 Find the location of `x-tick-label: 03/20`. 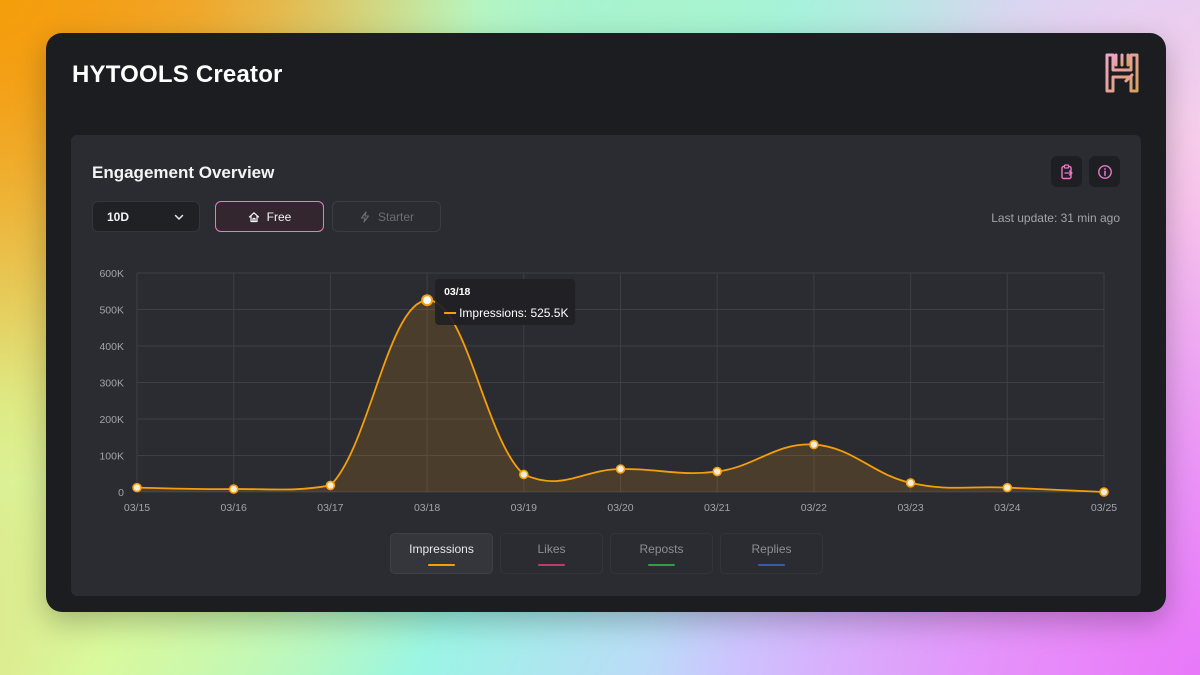

x-tick-label: 03/20 is located at coordinates (620, 508).